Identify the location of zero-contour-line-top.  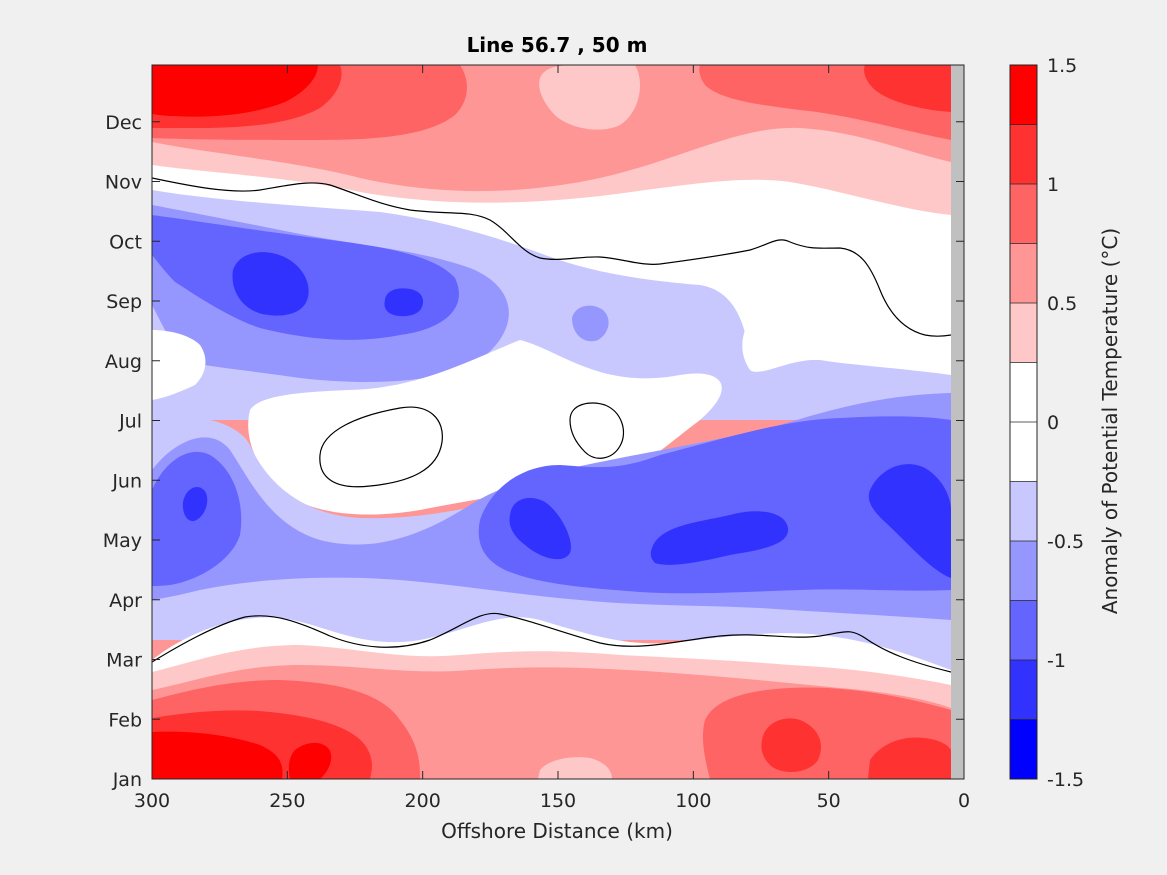
(551, 257).